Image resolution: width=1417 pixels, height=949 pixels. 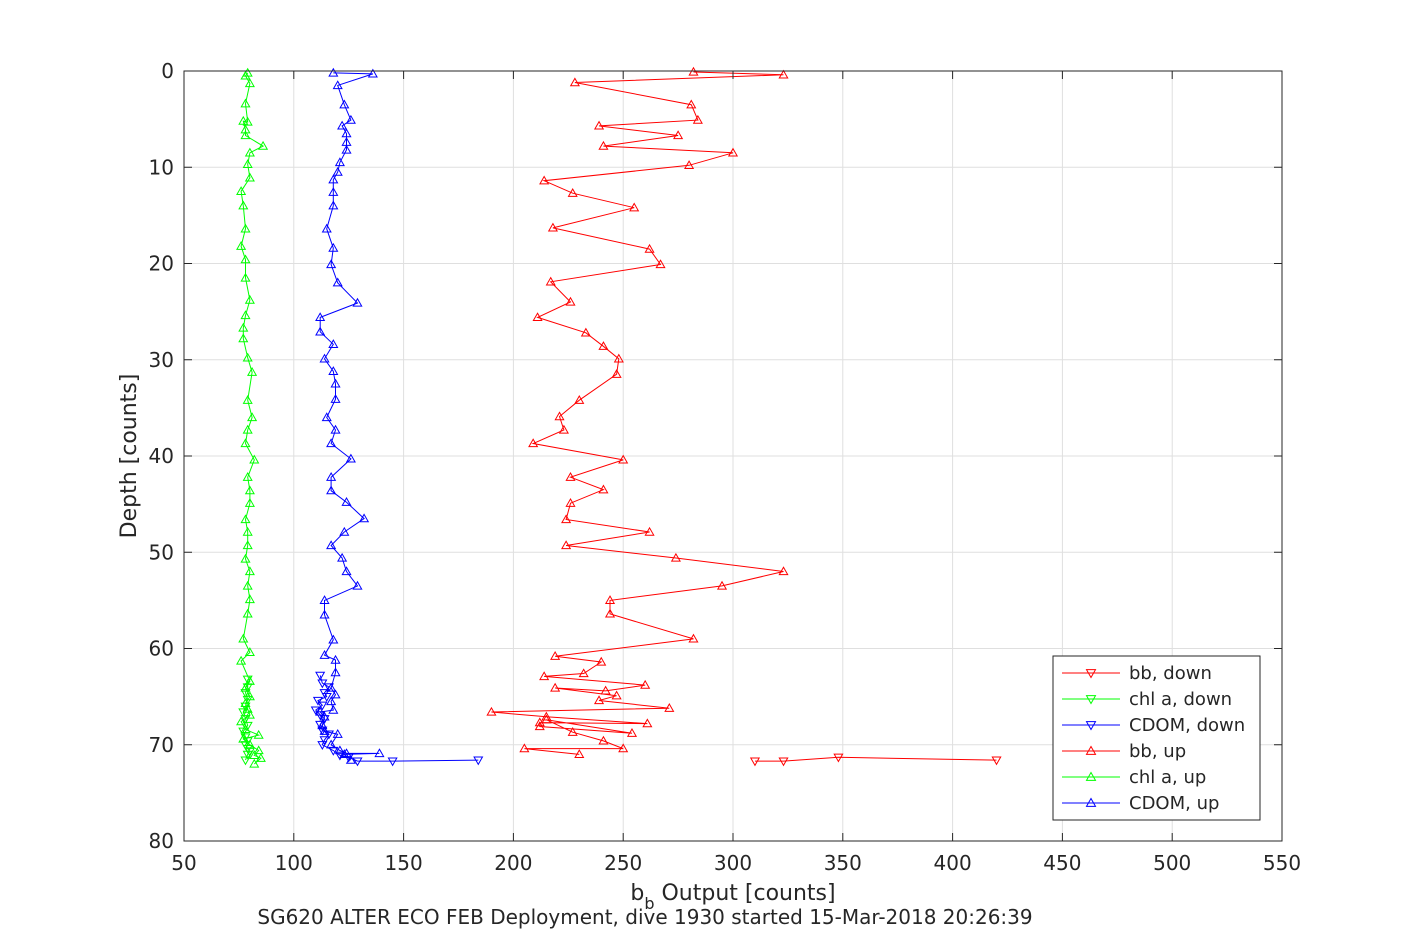 What do you see at coordinates (1170, 673) in the screenshot?
I see `legend-label-bb-down: bb, down` at bounding box center [1170, 673].